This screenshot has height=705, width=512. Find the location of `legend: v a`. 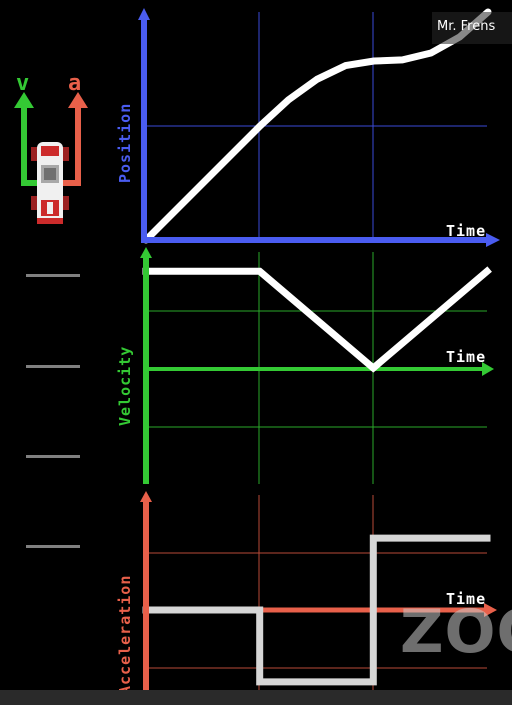

legend: v a is located at coordinates (51, 147).